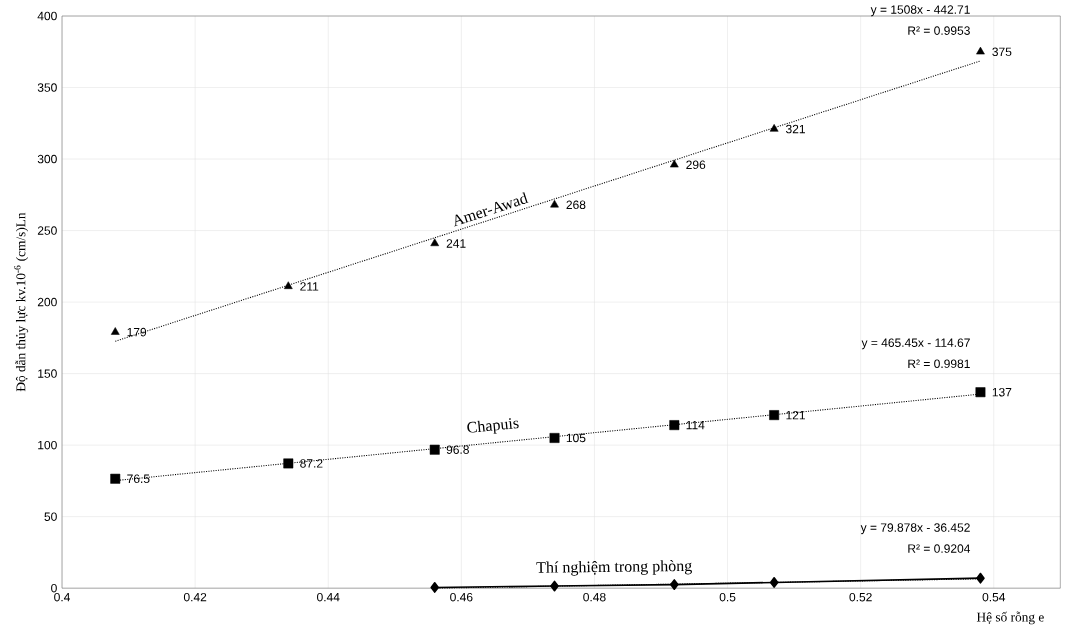 The width and height of the screenshot is (1087, 636). What do you see at coordinates (456, 243) in the screenshot?
I see `data-label: 241` at bounding box center [456, 243].